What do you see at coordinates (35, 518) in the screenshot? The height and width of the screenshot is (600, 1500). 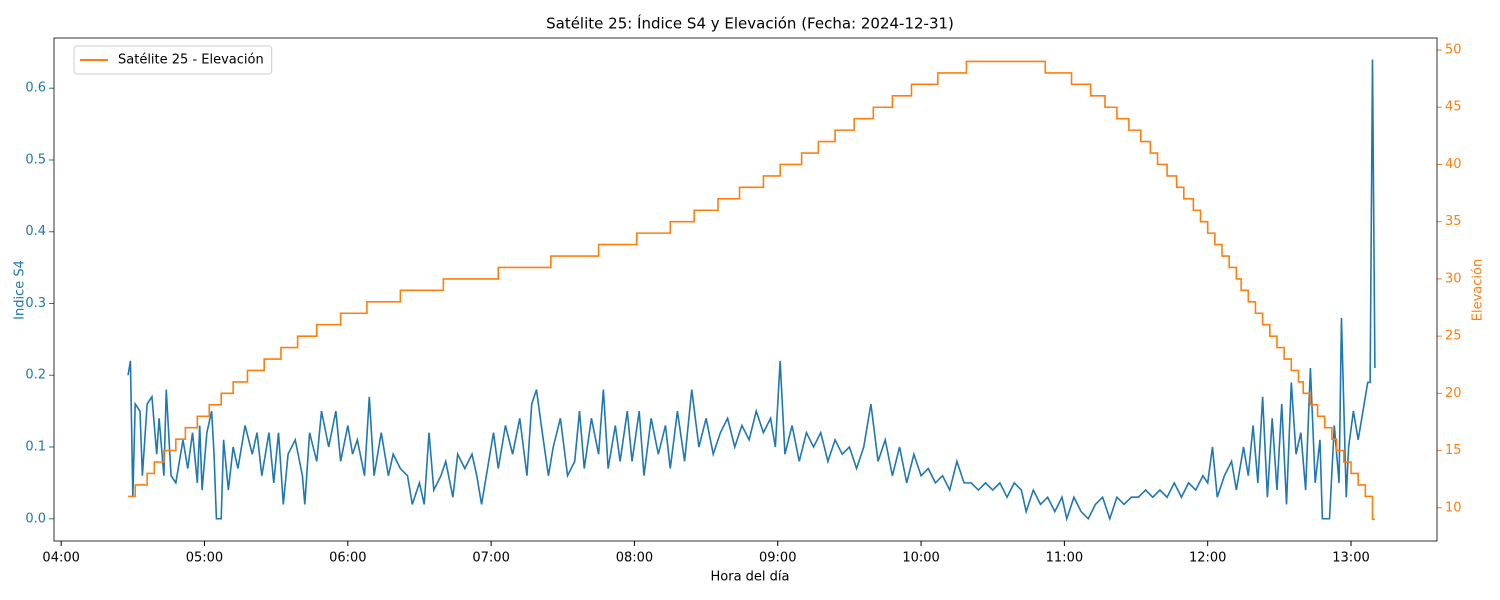 I see `y-tick-label: 0.0` at bounding box center [35, 518].